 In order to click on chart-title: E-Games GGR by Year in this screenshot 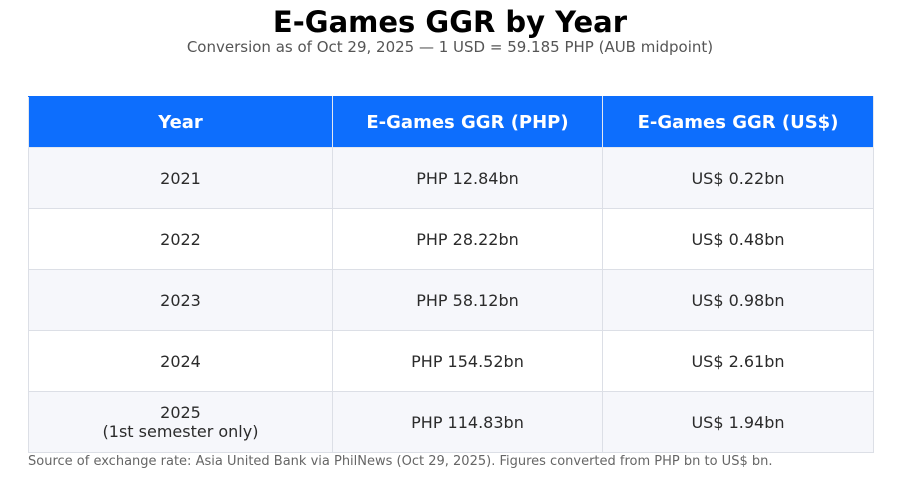, I will do `click(450, 22)`.